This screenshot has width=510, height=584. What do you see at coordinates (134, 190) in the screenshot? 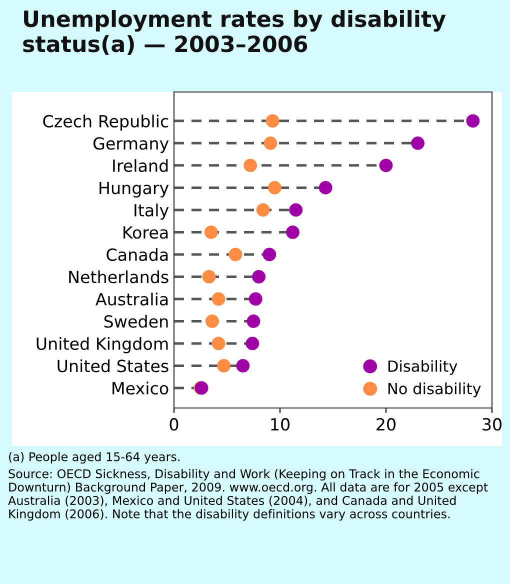
I see `y-tick-label: Hungary` at bounding box center [134, 190].